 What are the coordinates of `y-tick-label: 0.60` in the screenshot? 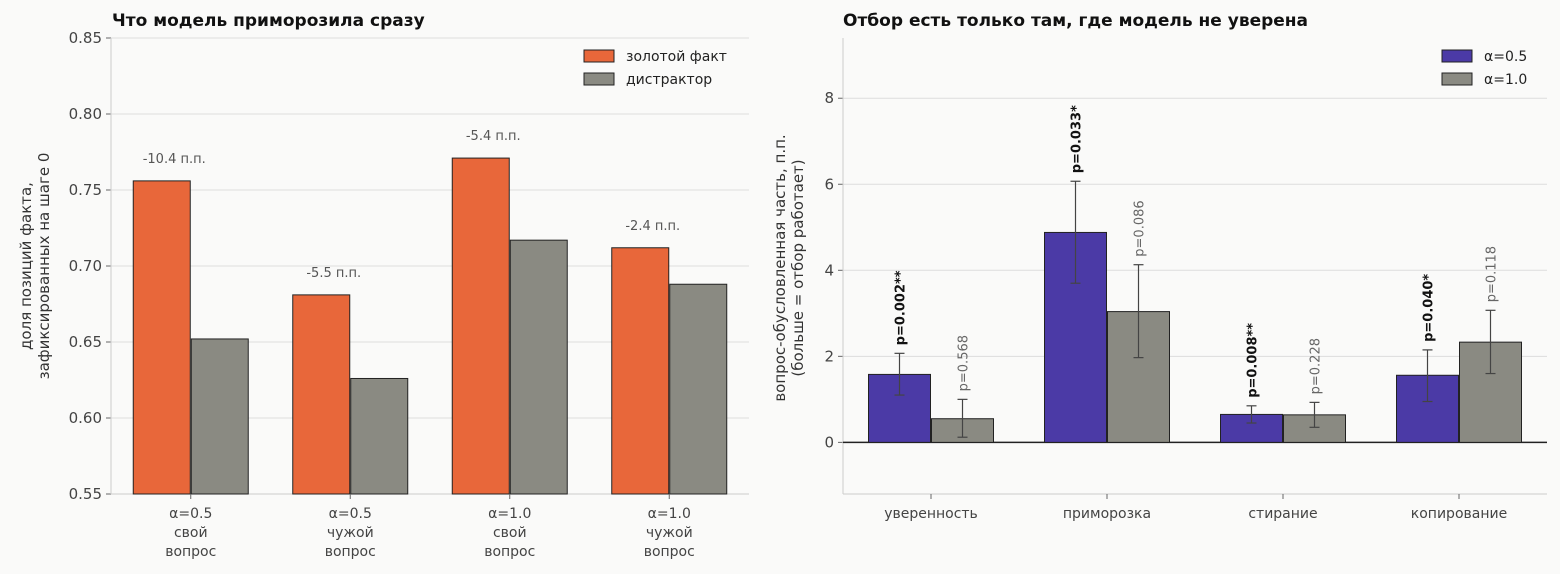 It's located at (85, 418).